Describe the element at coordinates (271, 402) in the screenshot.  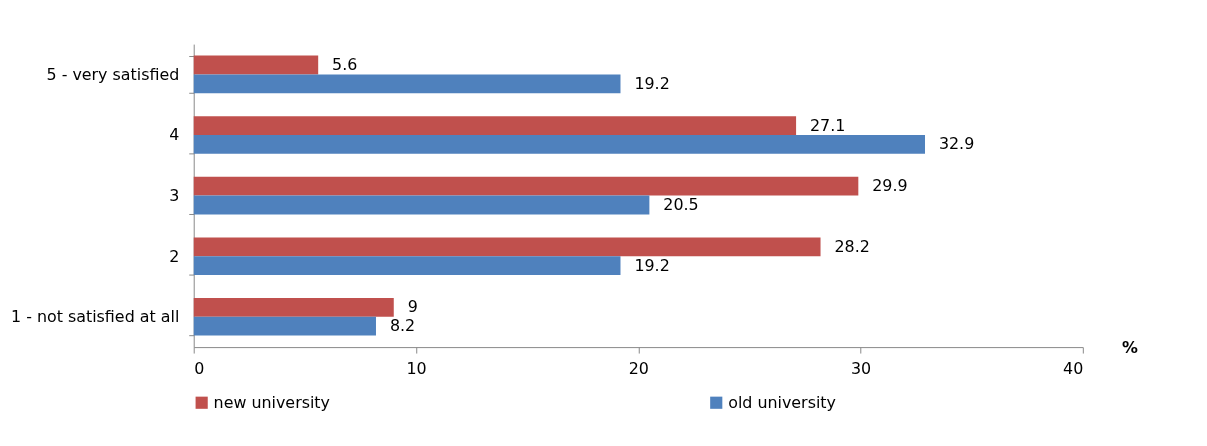
I see `legend-label: new university` at that location.